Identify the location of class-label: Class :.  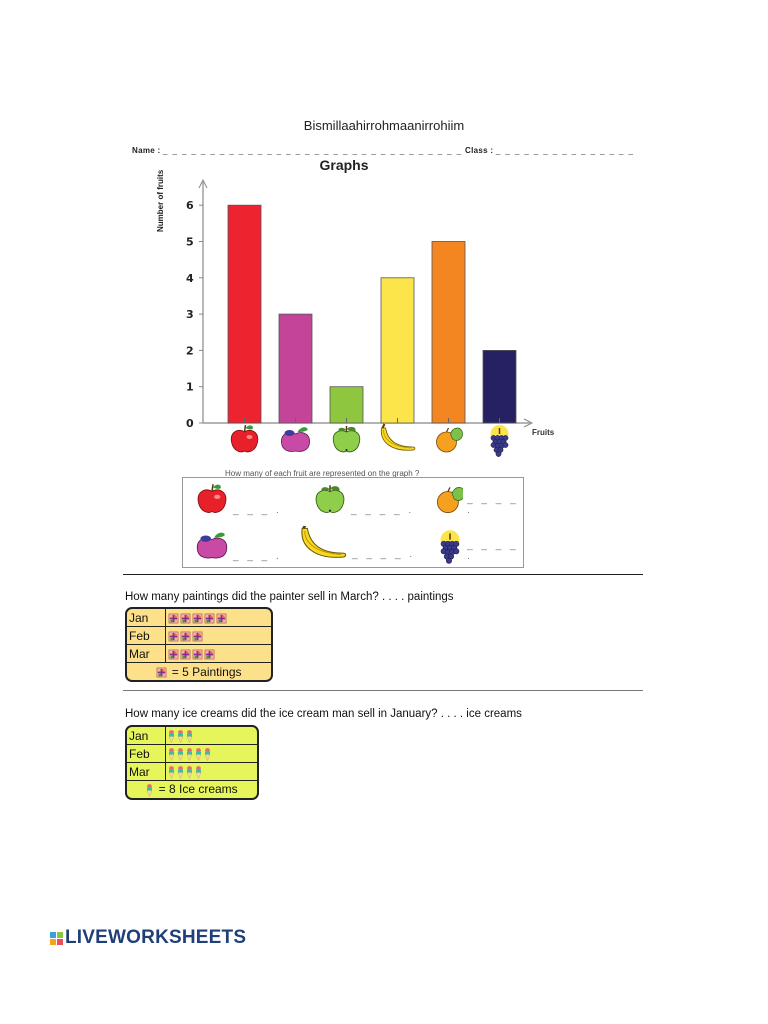
(479, 150).